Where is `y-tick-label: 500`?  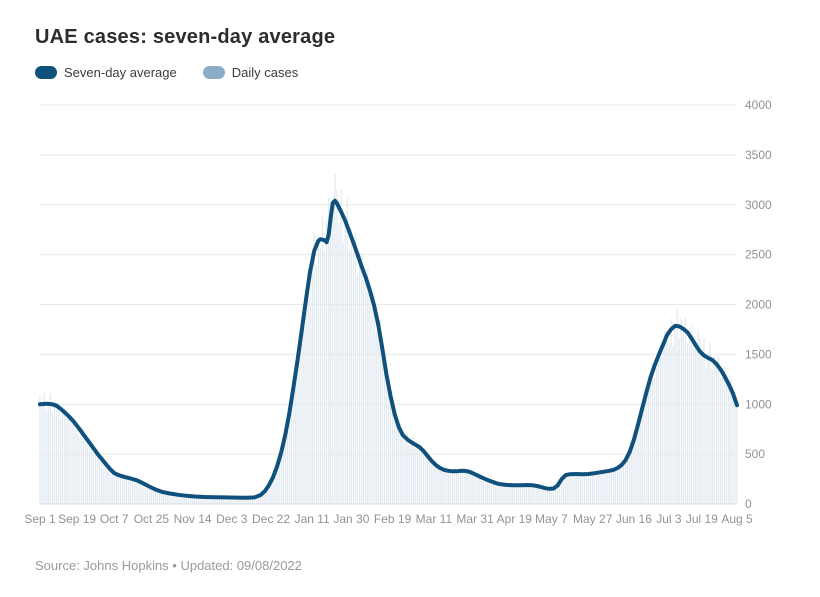
y-tick-label: 500 is located at coordinates (755, 454).